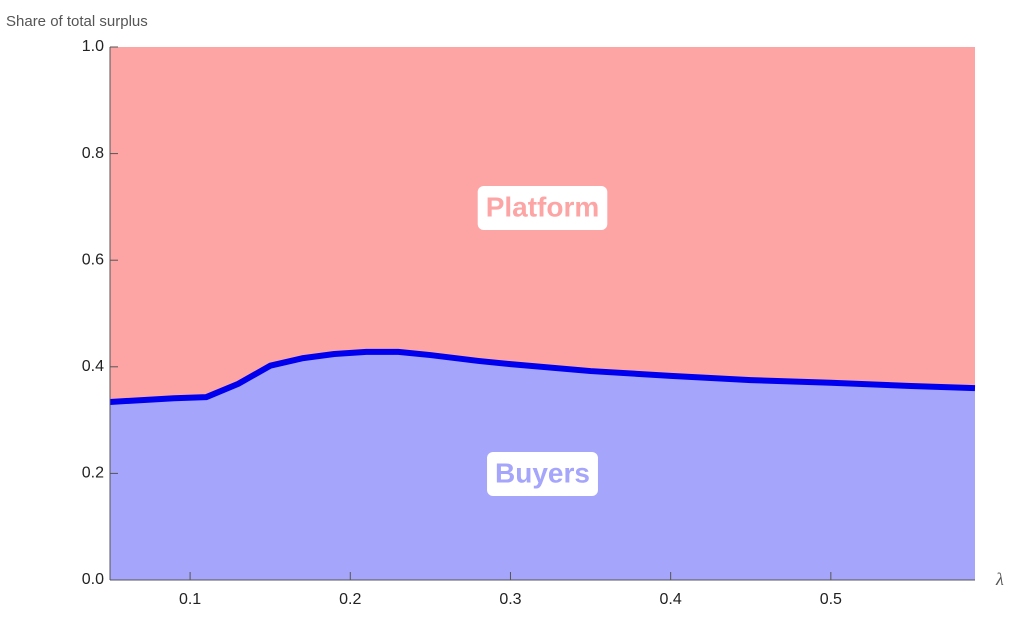  Describe the element at coordinates (93, 259) in the screenshot. I see `y-tick-label: 0.6` at that location.